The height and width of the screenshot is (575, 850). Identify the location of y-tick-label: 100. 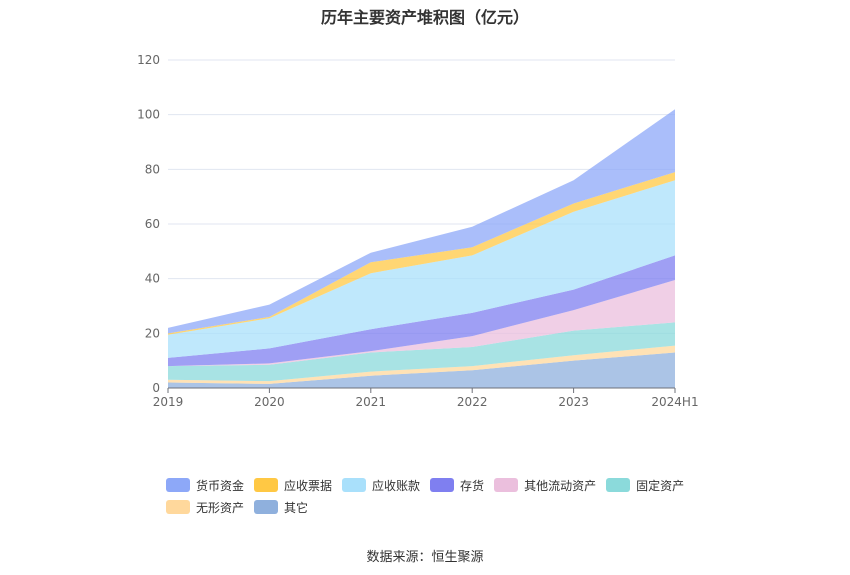
(148, 115).